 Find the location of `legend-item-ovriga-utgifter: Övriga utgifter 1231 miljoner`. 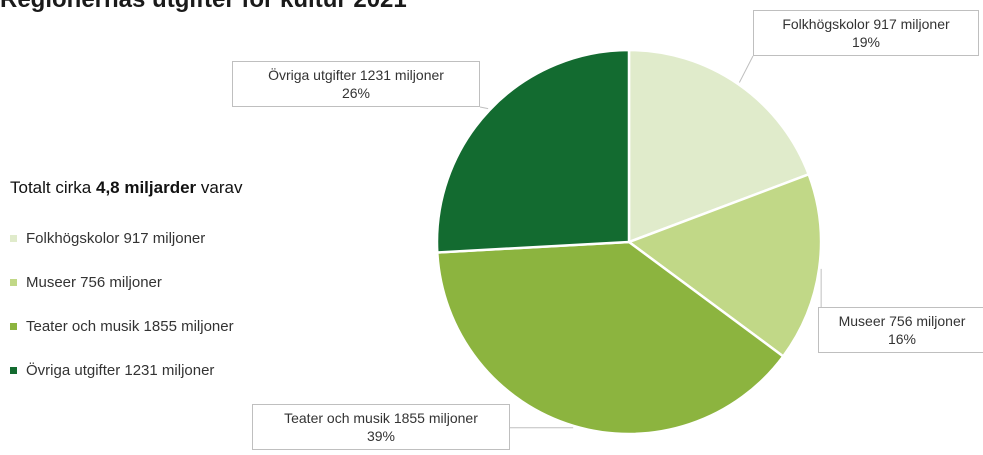

legend-item-ovriga-utgifter: Övriga utgifter 1231 miljoner is located at coordinates (126, 370).